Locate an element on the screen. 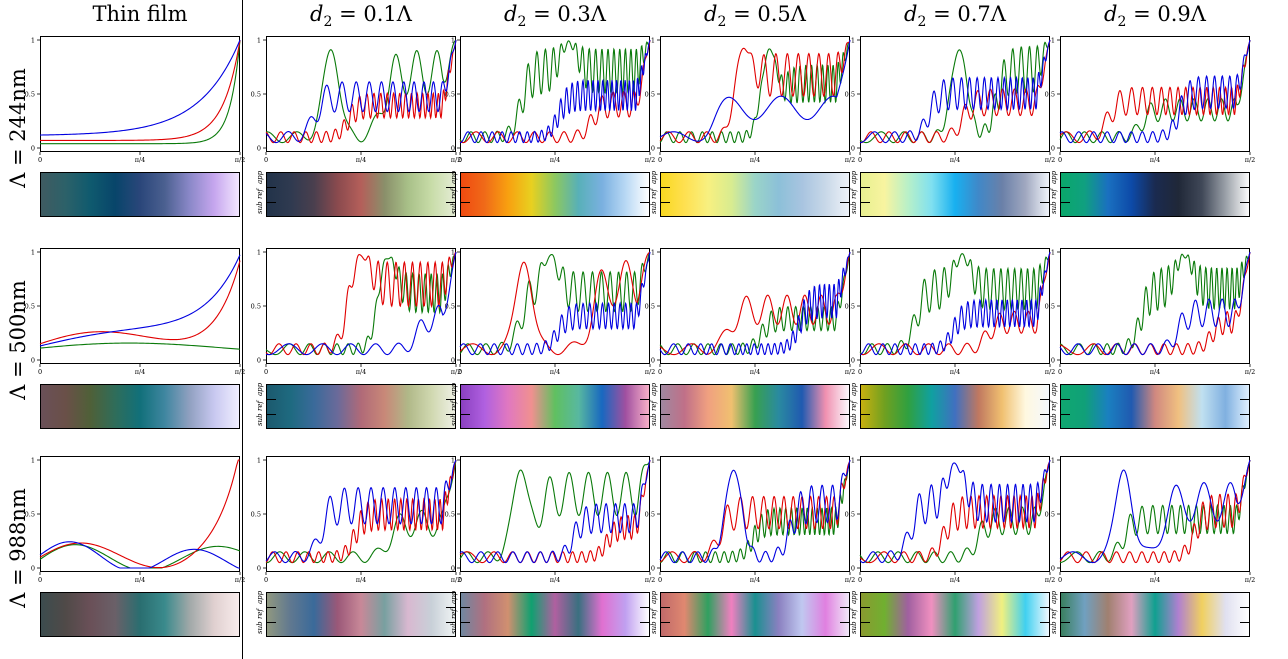 The image size is (1288, 659). color-strip-r2-c3 is located at coordinates (755, 614).